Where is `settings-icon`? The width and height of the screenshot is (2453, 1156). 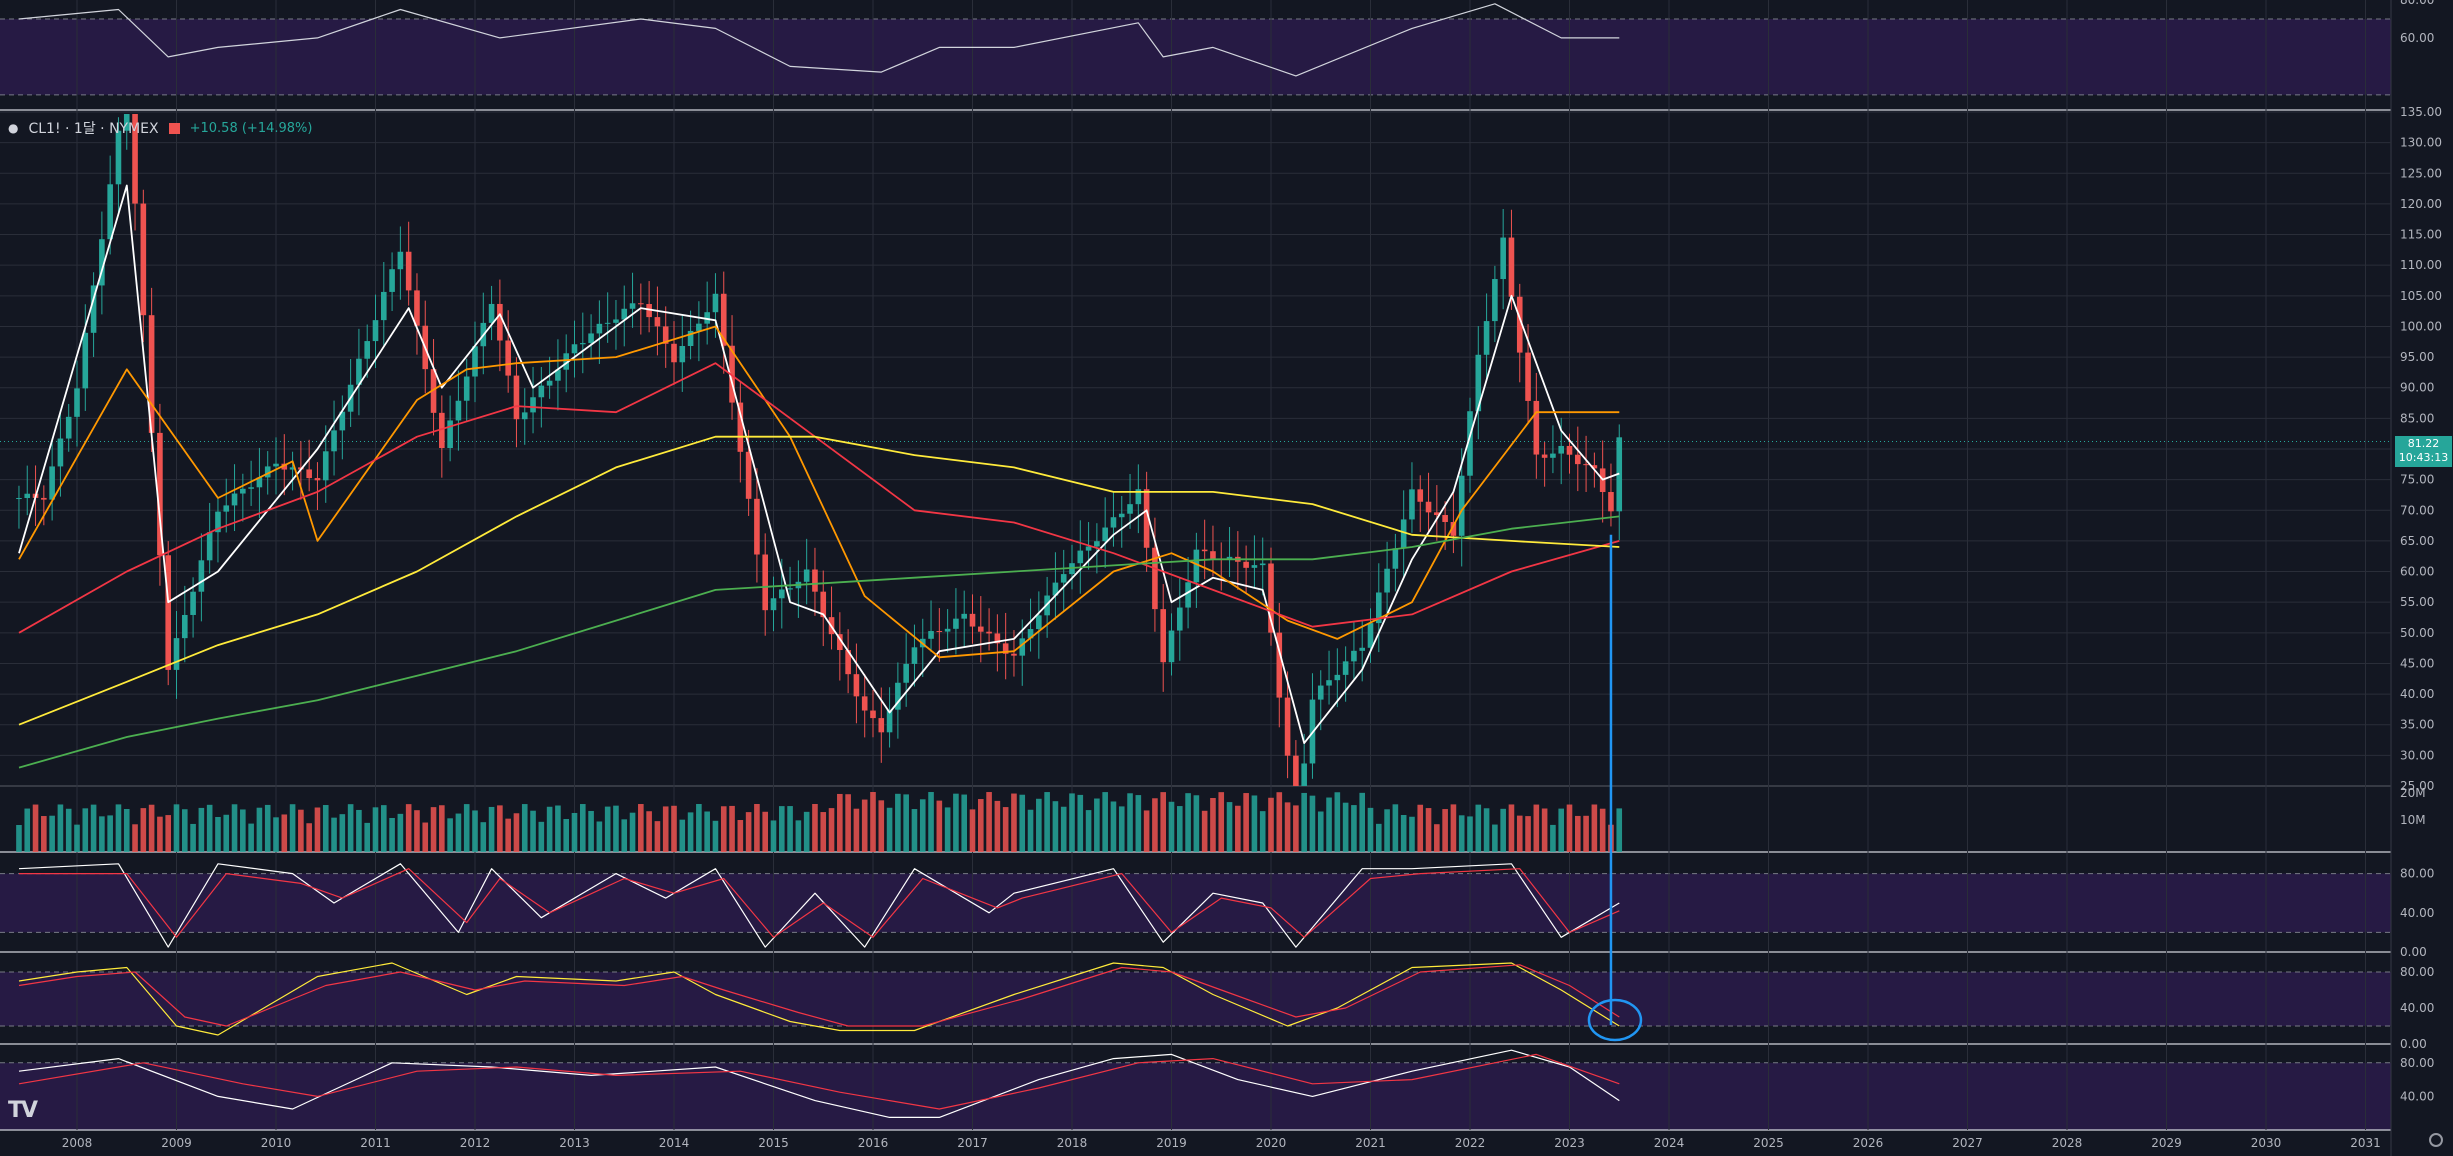
settings-icon is located at coordinates (2436, 1140).